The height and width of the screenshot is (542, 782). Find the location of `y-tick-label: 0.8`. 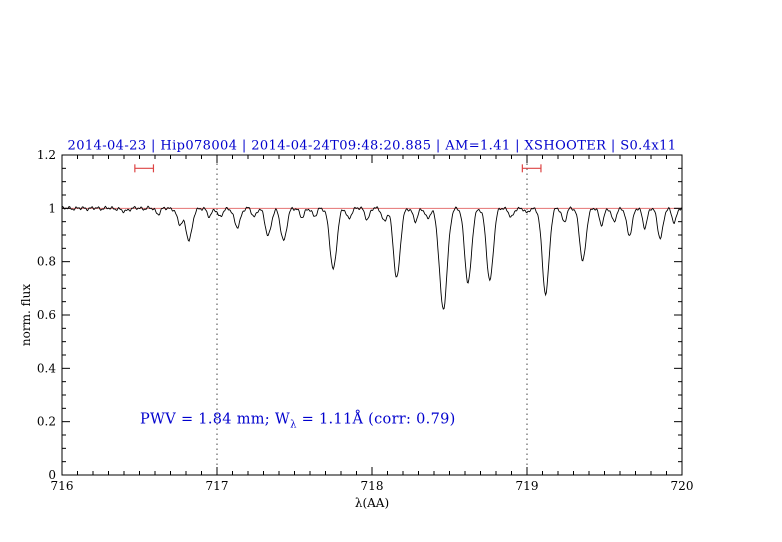

y-tick-label: 0.8 is located at coordinates (46, 262).